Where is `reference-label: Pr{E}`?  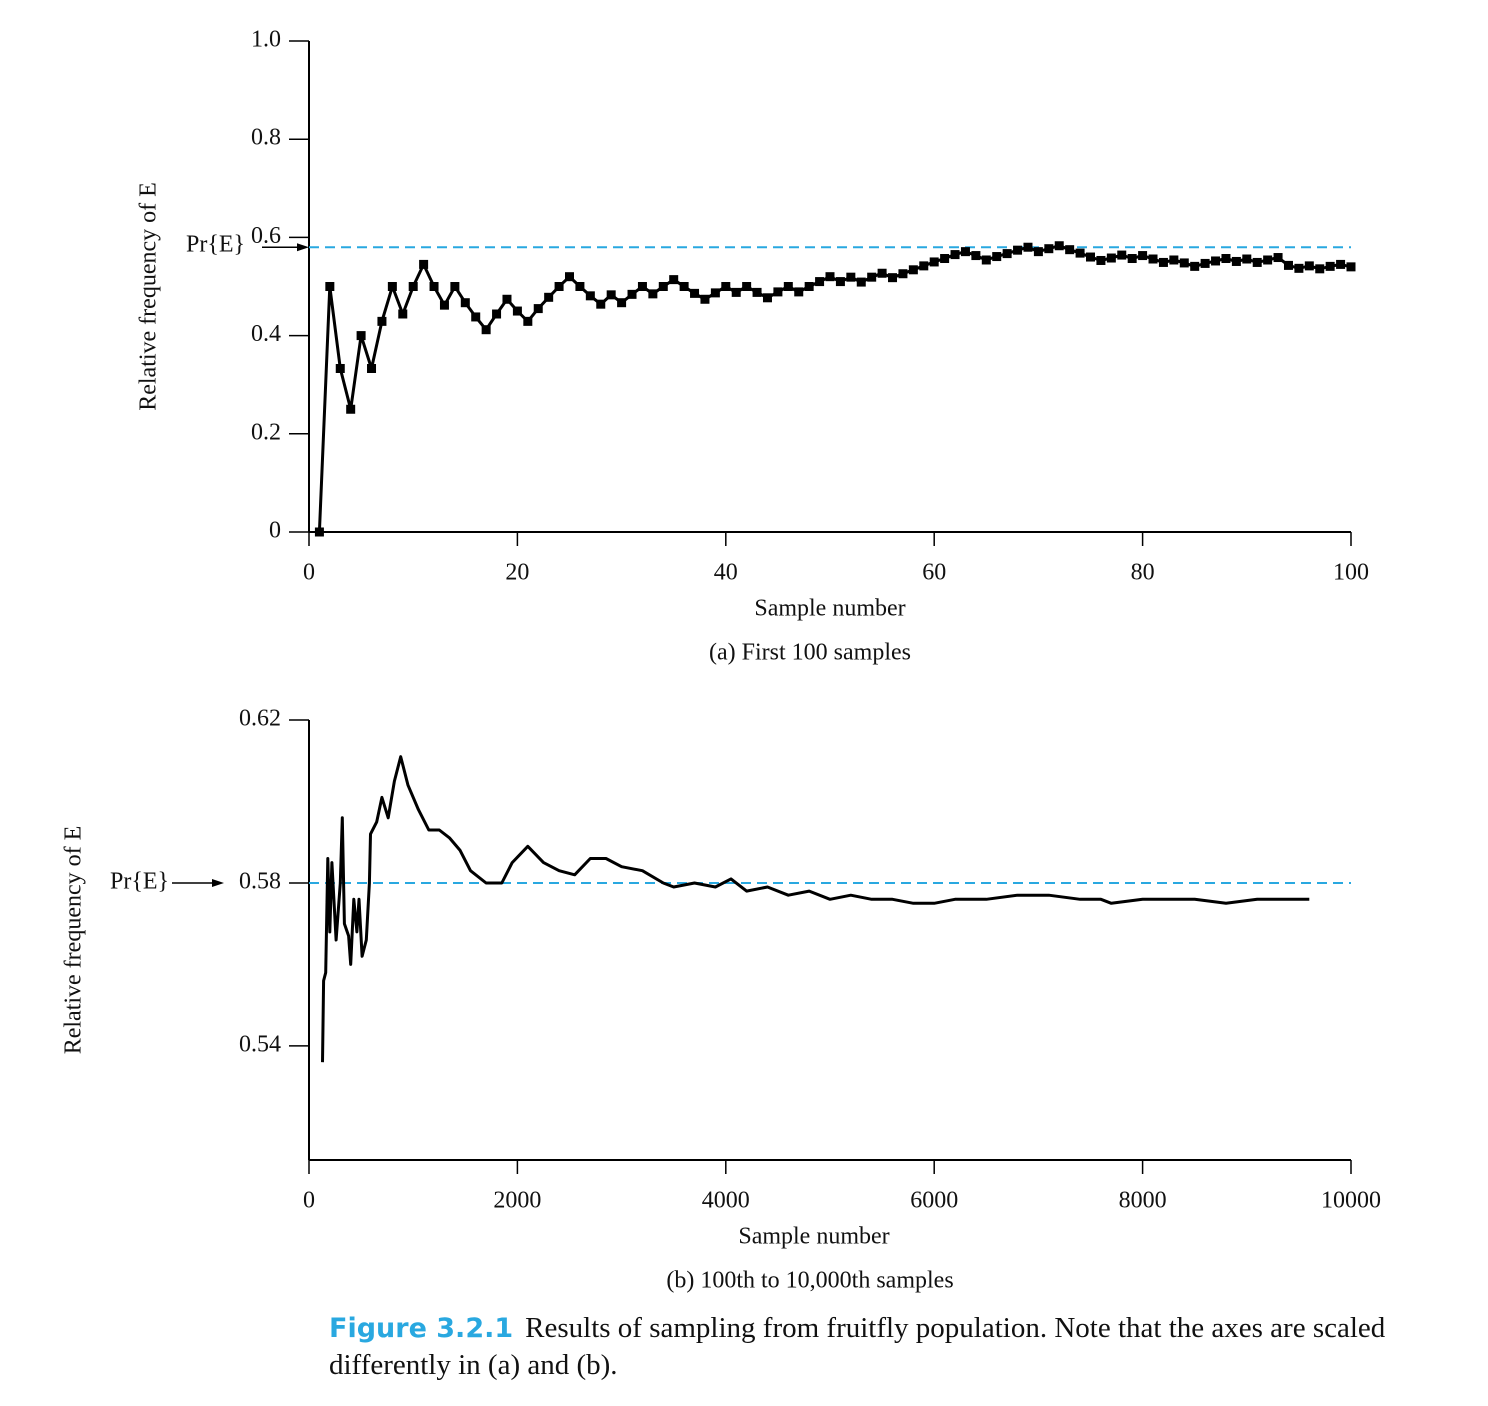
reference-label: Pr{E} is located at coordinates (215, 245).